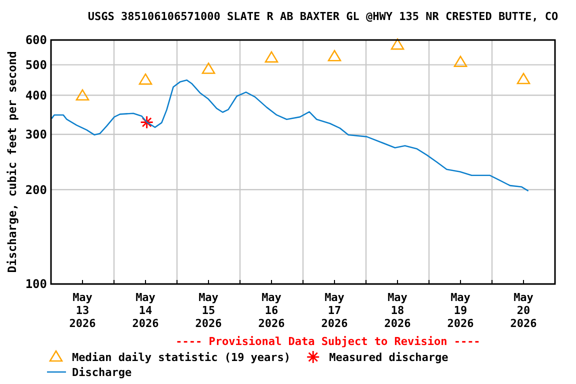  I want to click on x-tick-label: May 15 2026, so click(208, 310).